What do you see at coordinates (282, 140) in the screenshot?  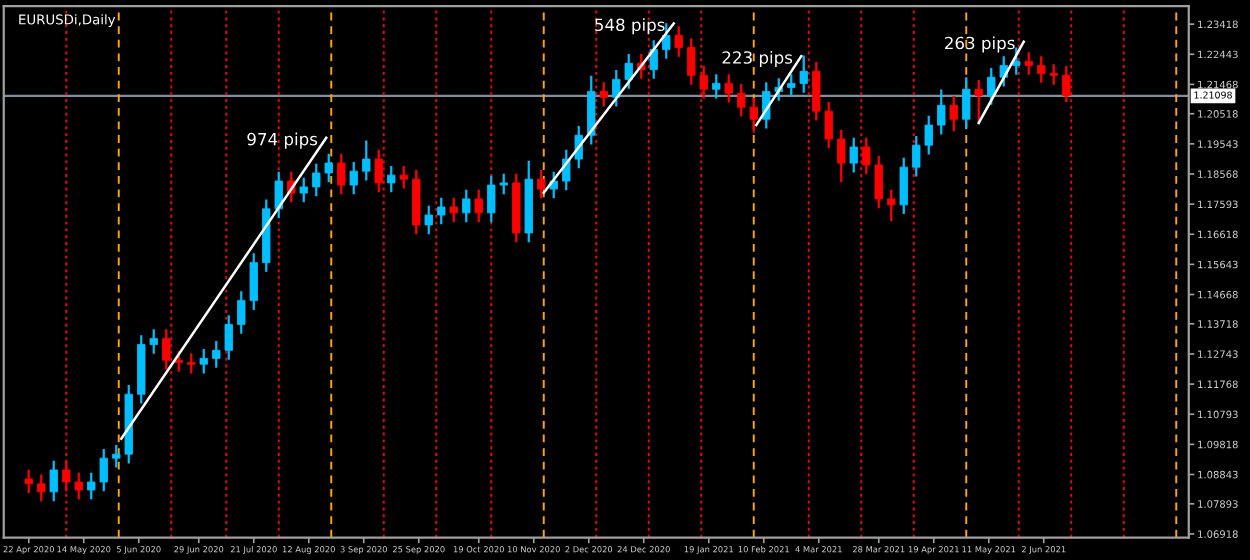 I see `annotation: 974 pips` at bounding box center [282, 140].